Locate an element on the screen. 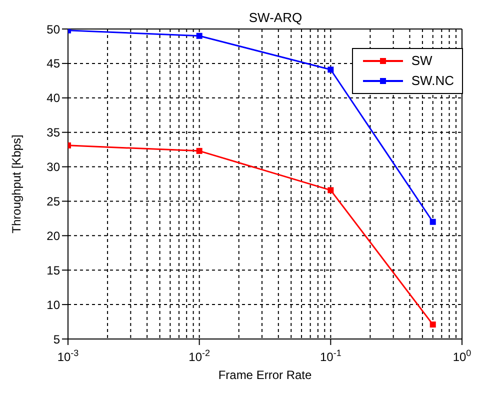  x-tick-label: 10$^{-1}$ is located at coordinates (331, 356).